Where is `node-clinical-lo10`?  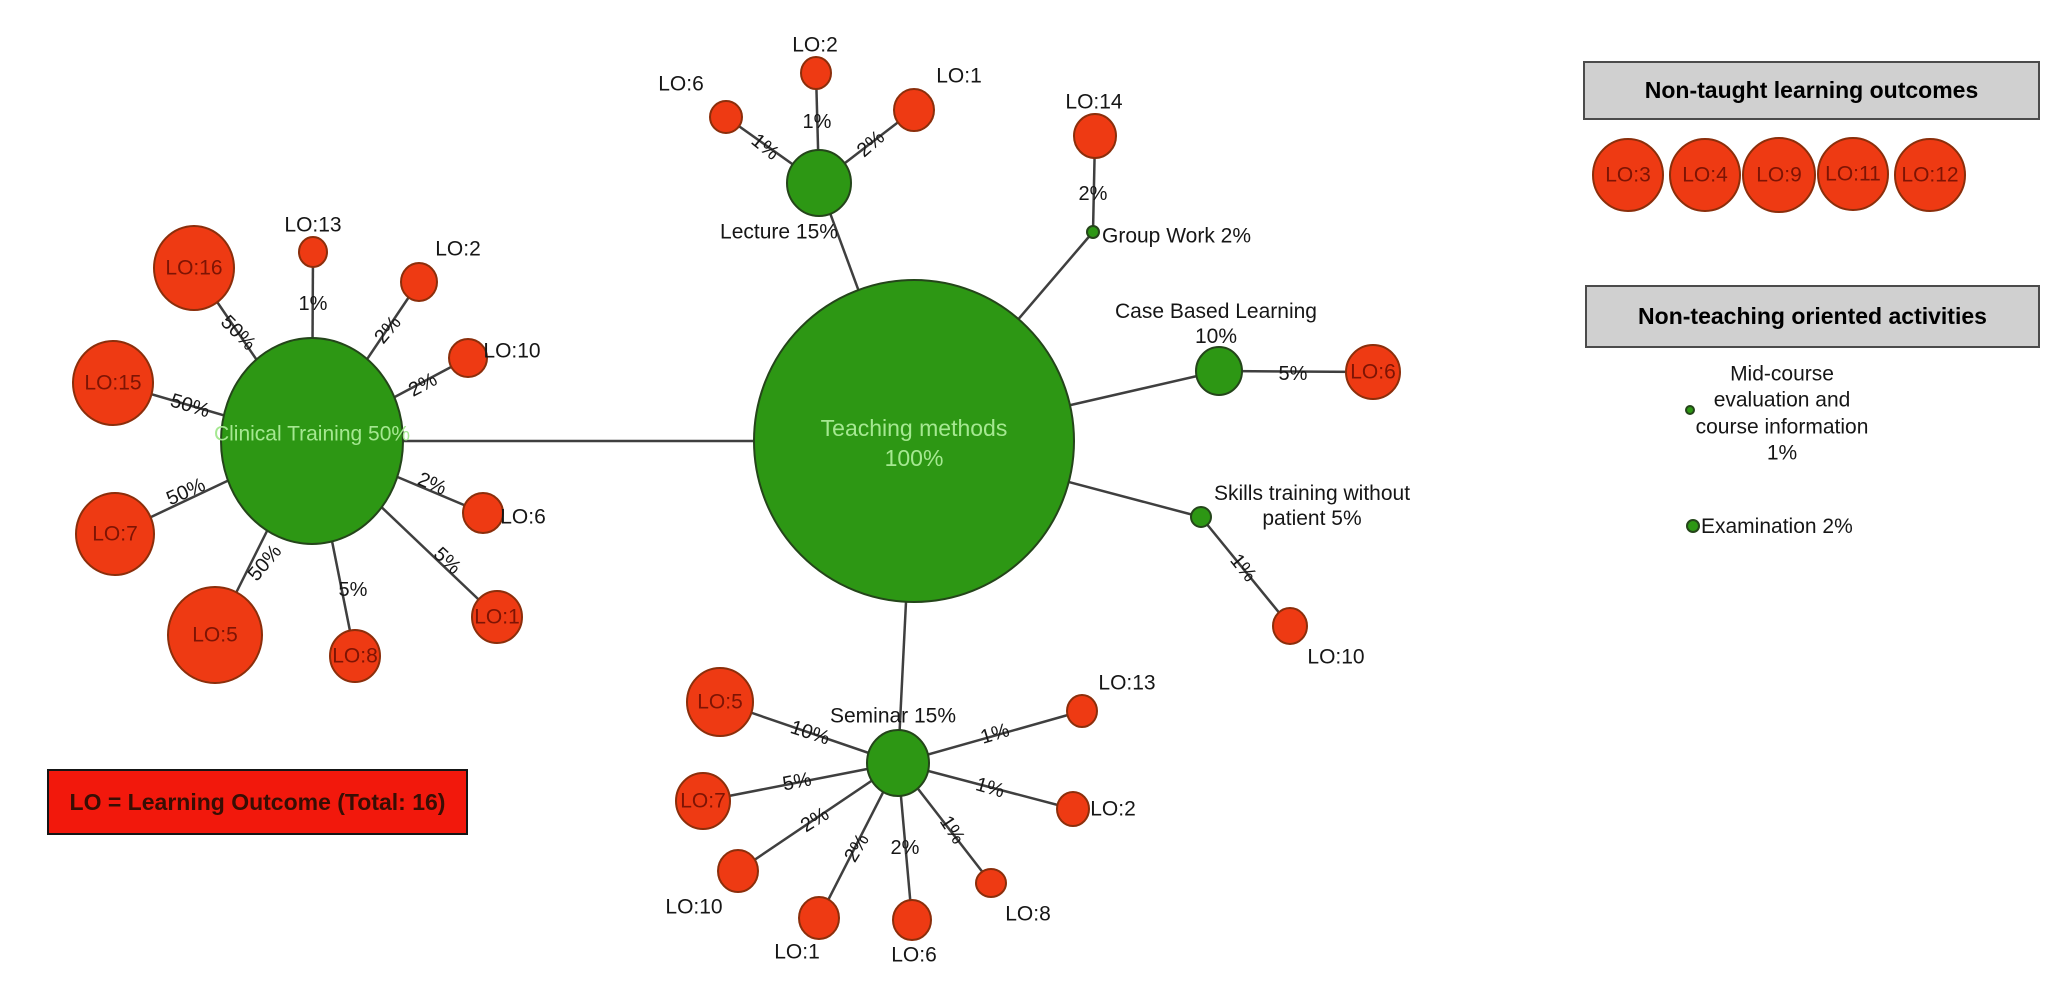 node-clinical-lo10 is located at coordinates (468, 358).